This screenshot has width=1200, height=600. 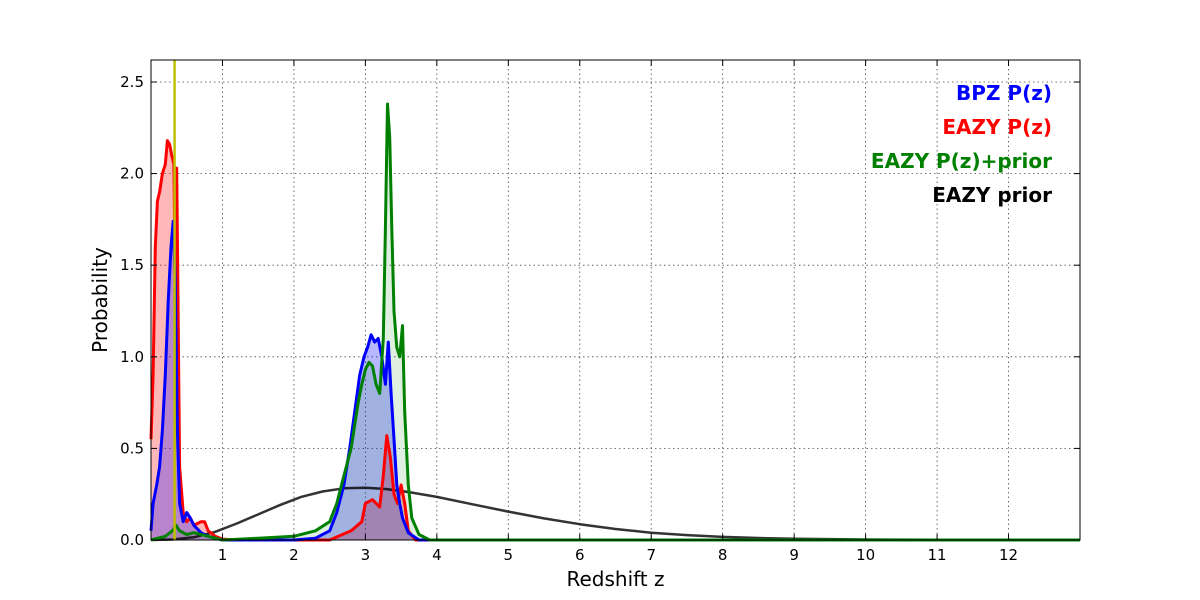 What do you see at coordinates (132, 265) in the screenshot?
I see `y-tick-label: 1.5` at bounding box center [132, 265].